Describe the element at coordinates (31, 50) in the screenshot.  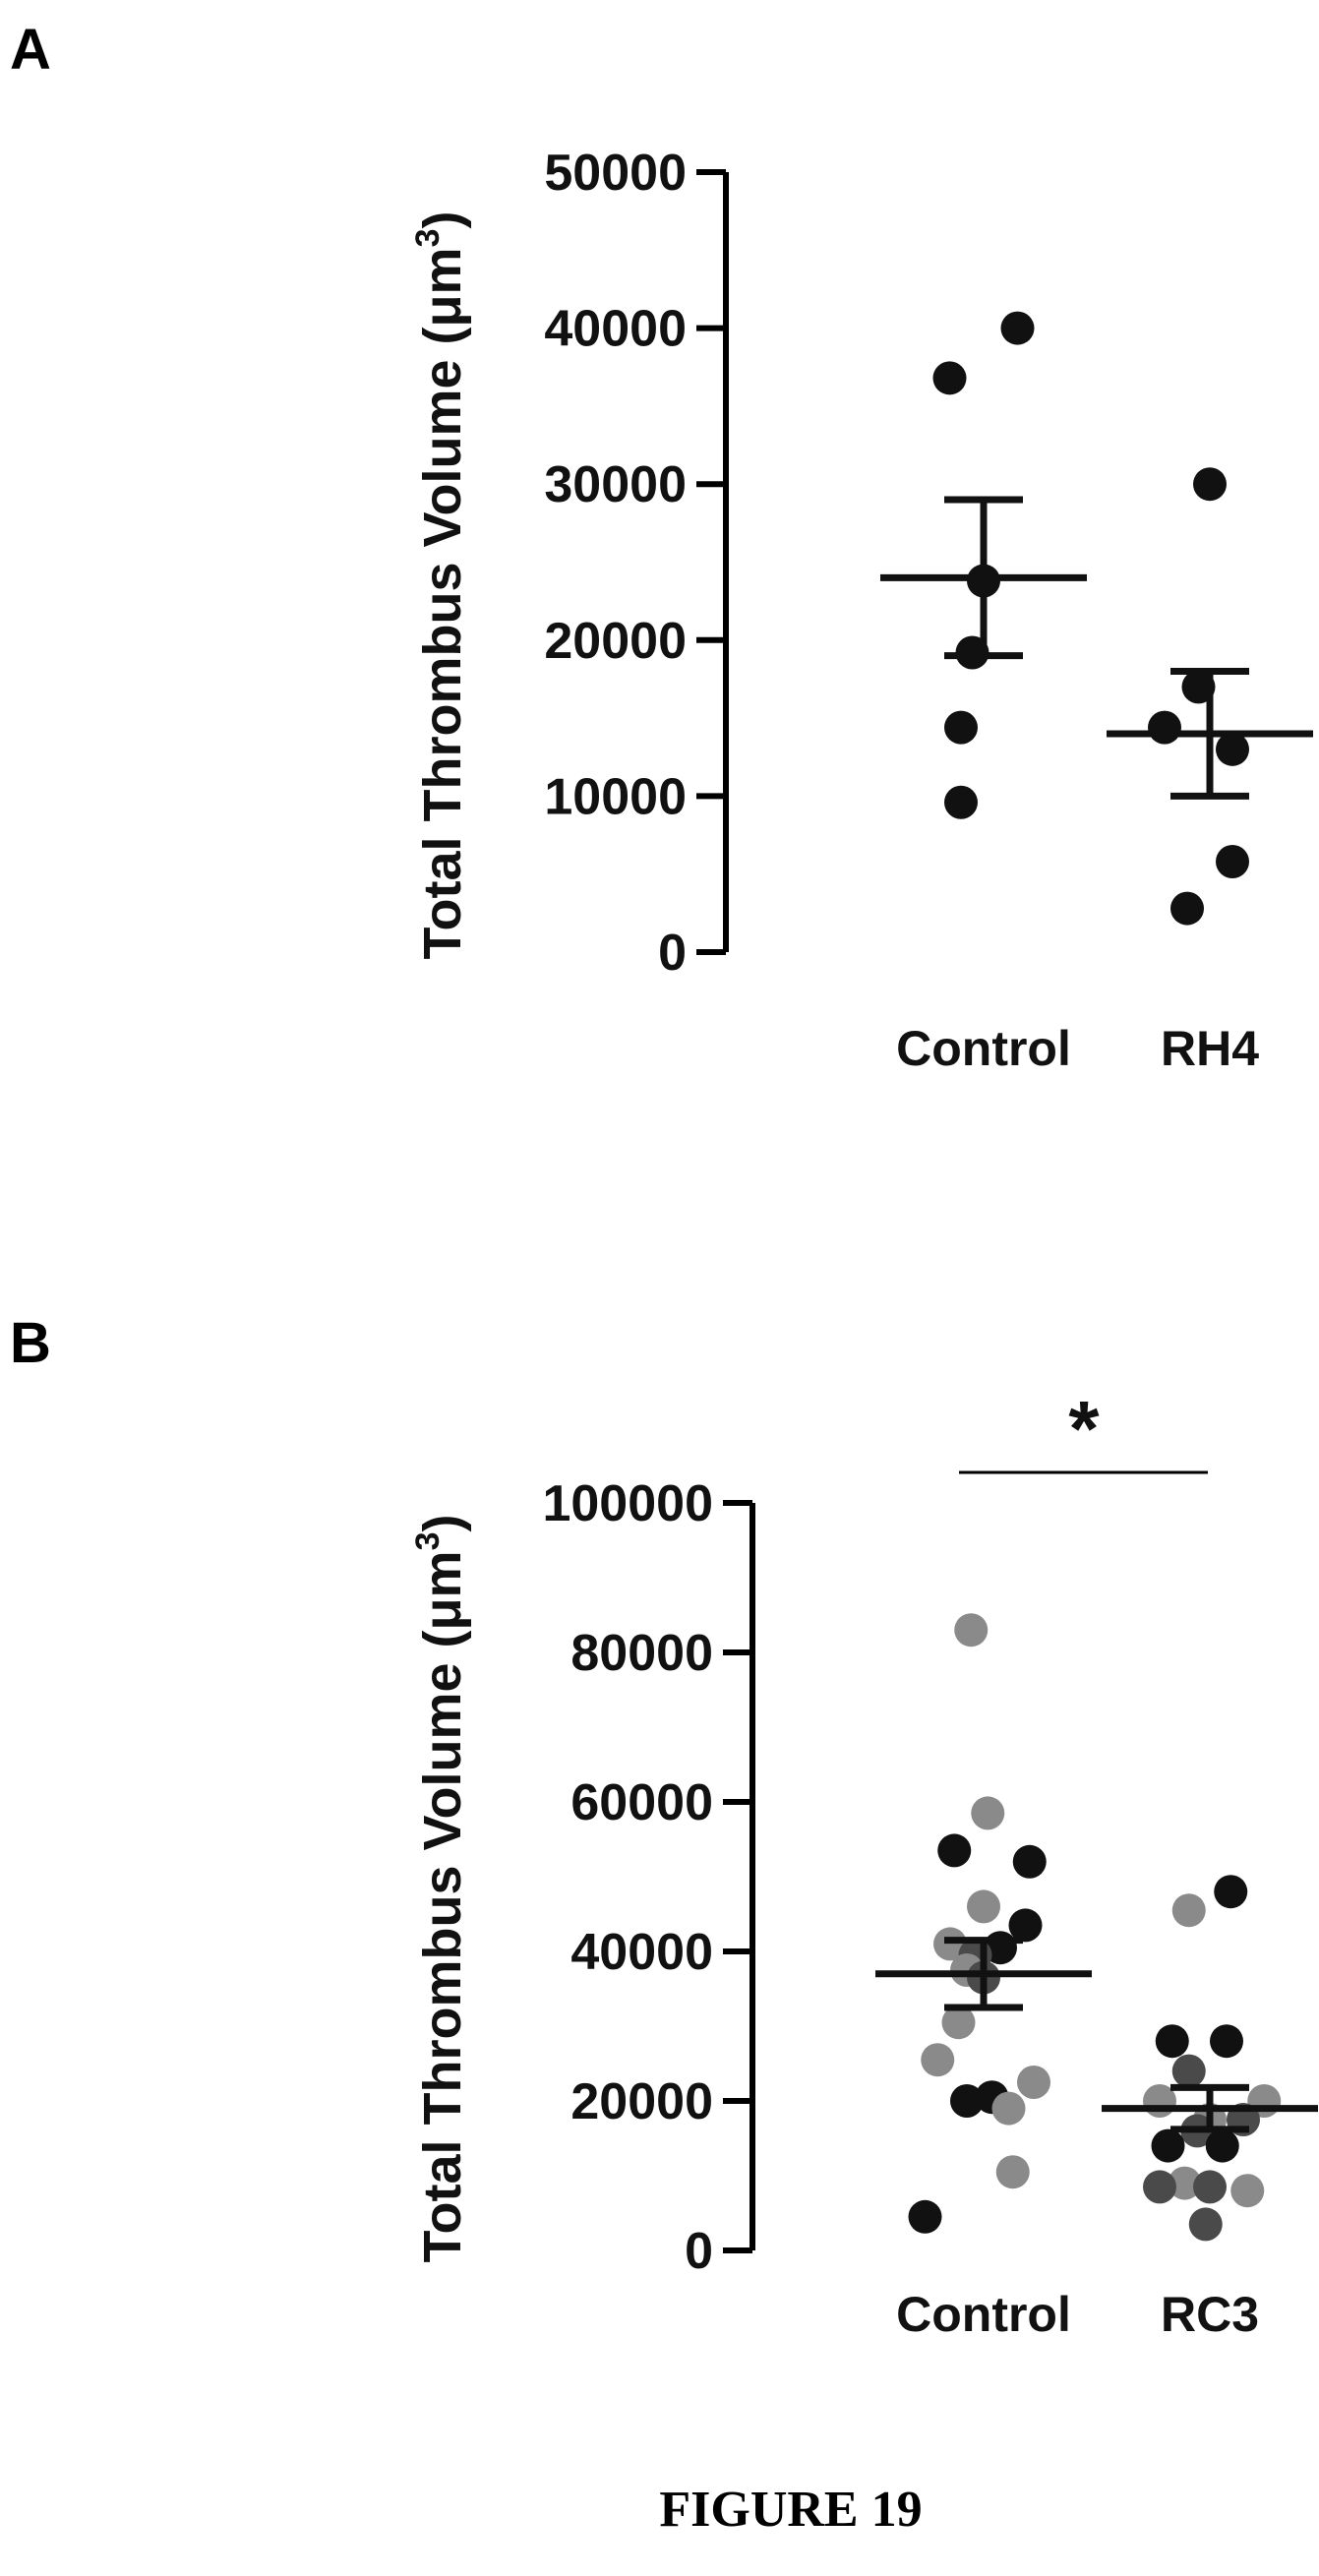
I see `panel-a-label: A` at that location.